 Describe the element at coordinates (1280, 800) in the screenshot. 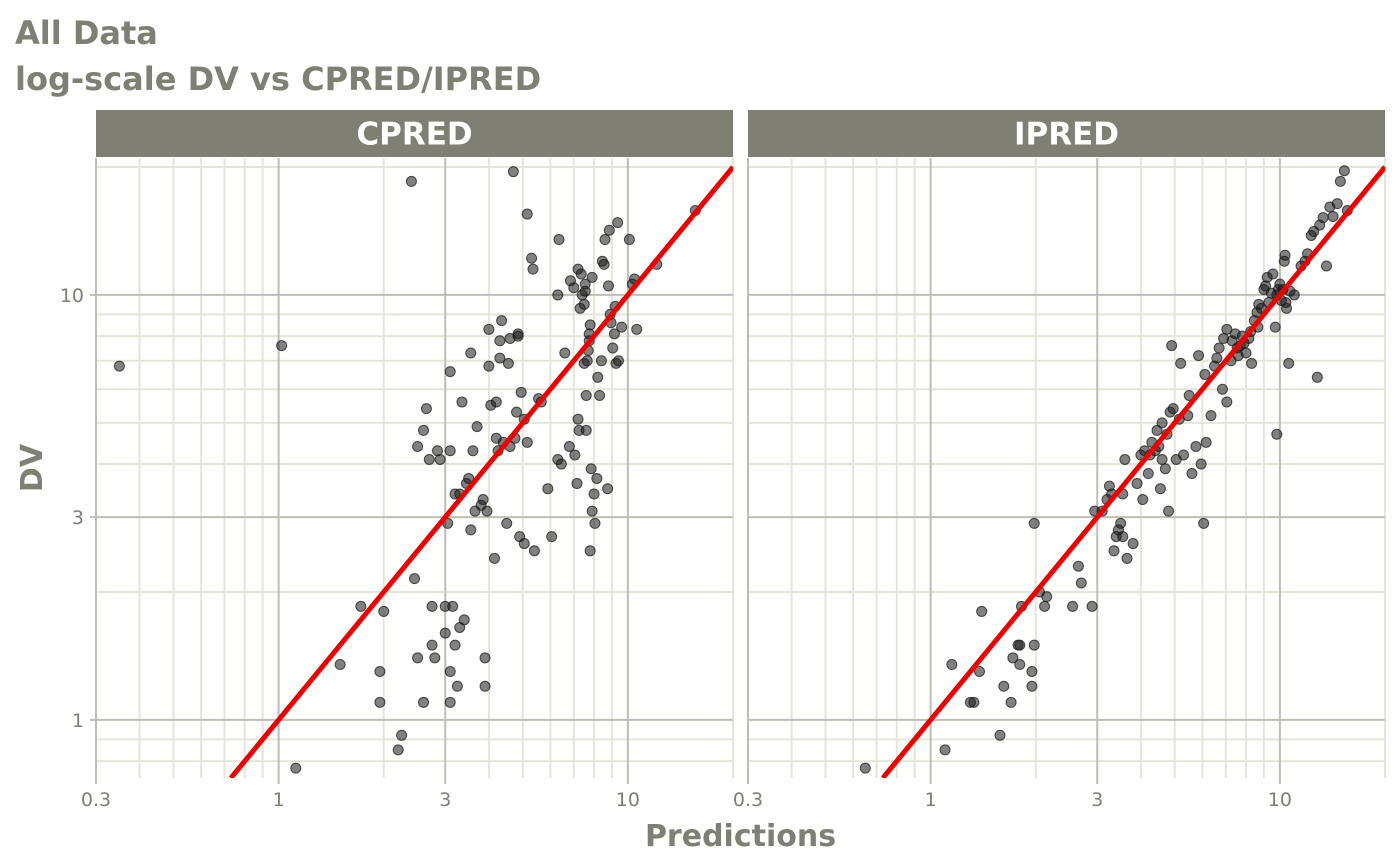

I see `x-tick-label: 10` at that location.